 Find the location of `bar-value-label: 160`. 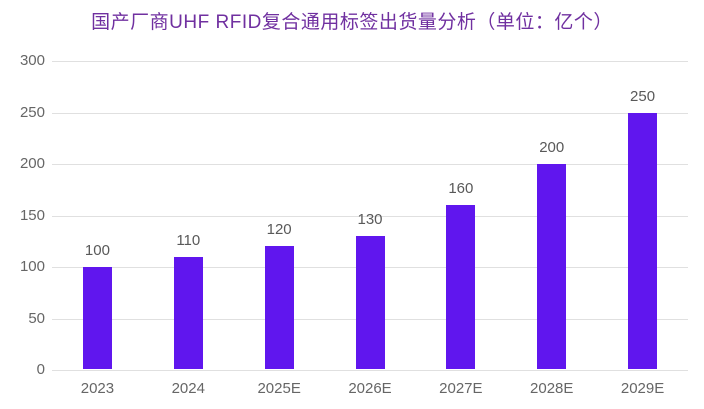

bar-value-label: 160 is located at coordinates (461, 189).